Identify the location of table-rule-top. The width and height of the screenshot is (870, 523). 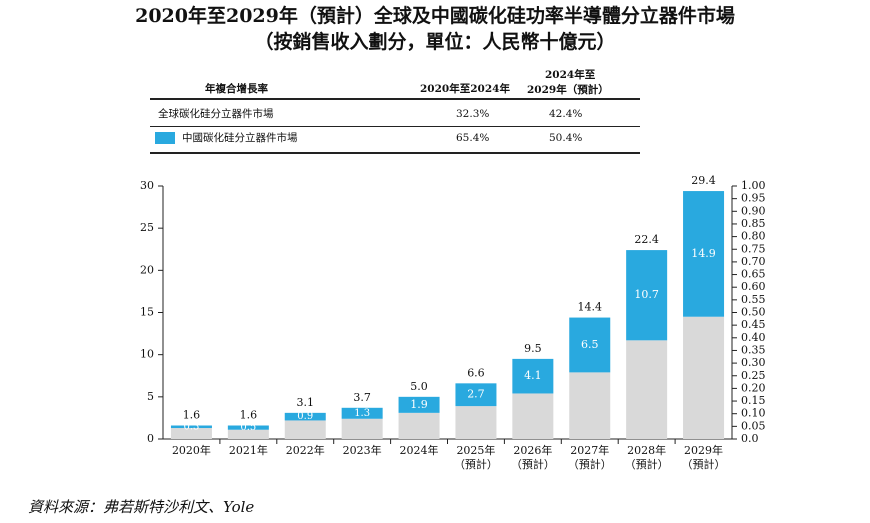
(395, 99).